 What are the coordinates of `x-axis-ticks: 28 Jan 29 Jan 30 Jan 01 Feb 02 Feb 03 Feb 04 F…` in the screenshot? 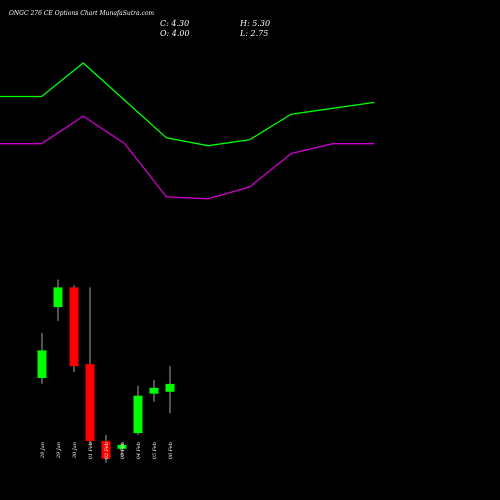 It's located at (107, 450).